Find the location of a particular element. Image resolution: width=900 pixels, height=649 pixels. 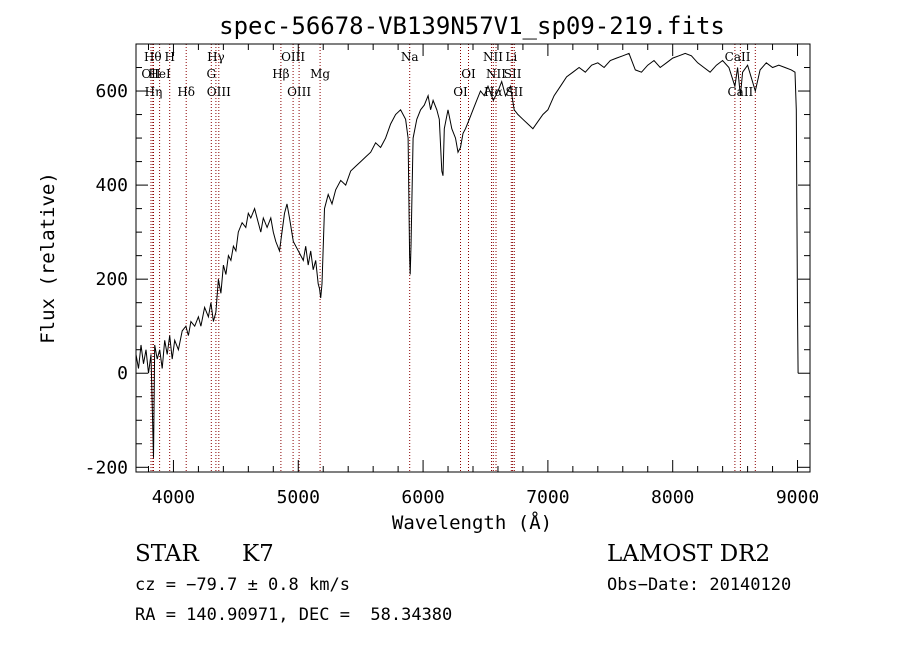

y-tick-label-4: 600 is located at coordinates (111, 91).